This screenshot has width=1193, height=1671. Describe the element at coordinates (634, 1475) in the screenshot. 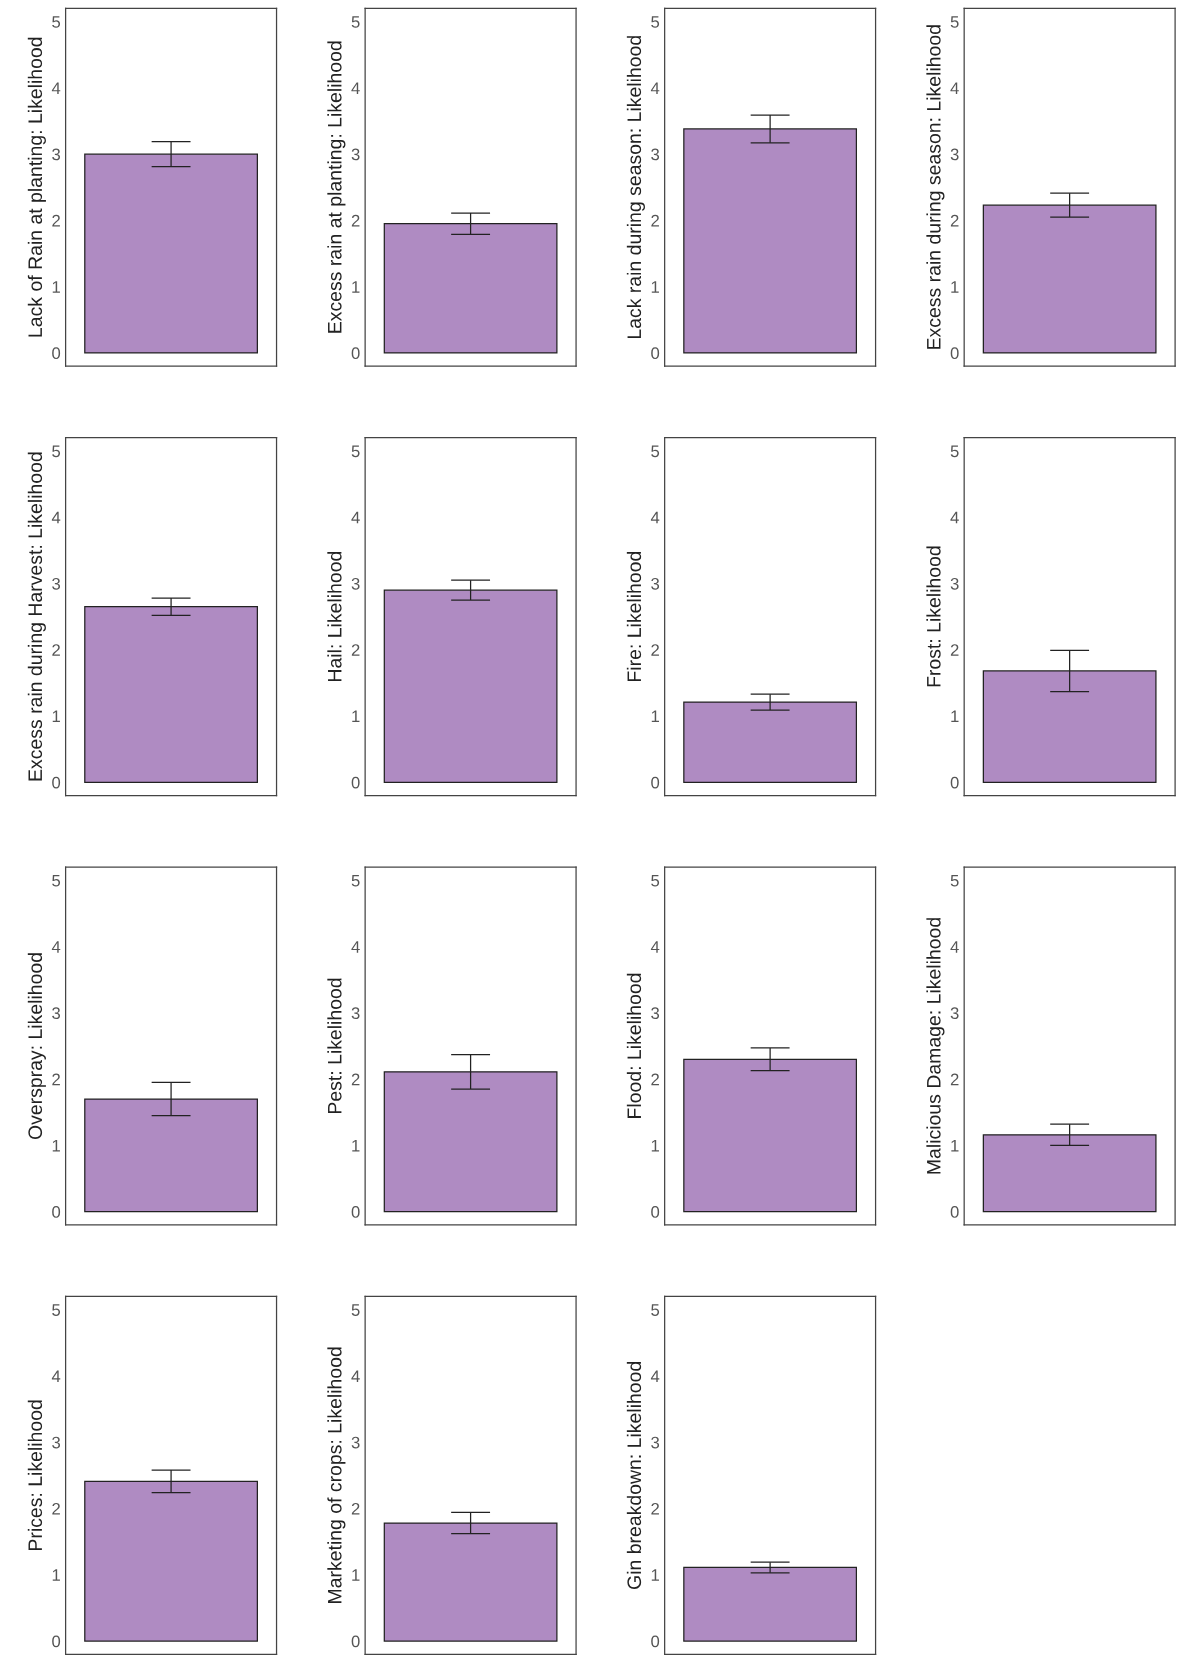

I see `y-axis-title: Gin breakdown: Likelihood` at that location.